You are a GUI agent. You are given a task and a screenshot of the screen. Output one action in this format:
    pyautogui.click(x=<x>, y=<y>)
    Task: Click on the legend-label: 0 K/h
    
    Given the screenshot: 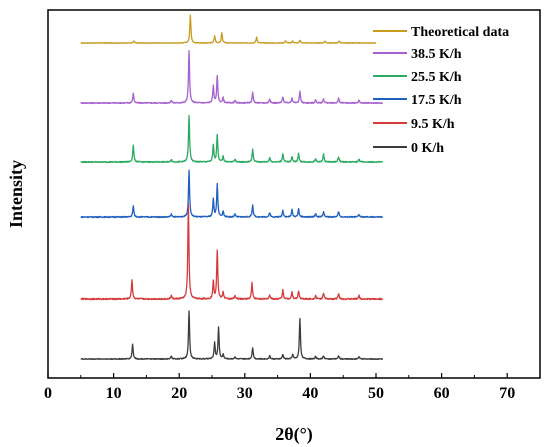 What is the action you would take?
    pyautogui.click(x=427, y=148)
    